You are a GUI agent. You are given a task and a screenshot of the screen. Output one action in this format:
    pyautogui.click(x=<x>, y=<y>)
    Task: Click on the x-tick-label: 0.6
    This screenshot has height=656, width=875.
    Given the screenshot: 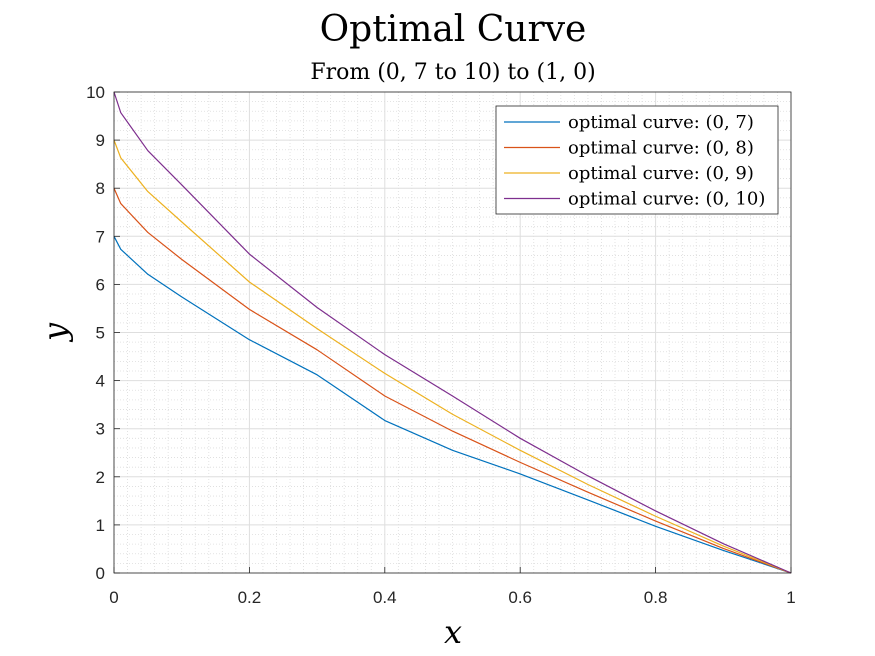 What is the action you would take?
    pyautogui.click(x=520, y=597)
    